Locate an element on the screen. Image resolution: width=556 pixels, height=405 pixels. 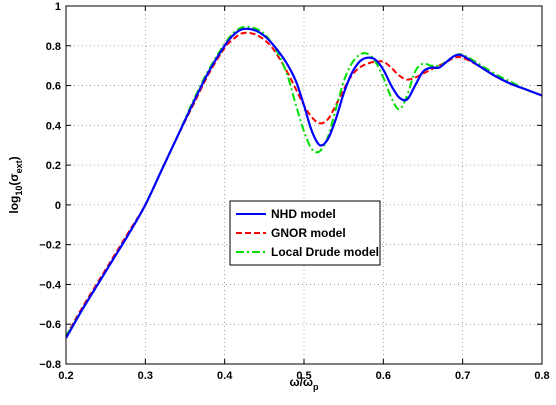
x-axis-label: ω/ωp is located at coordinates (304, 383).